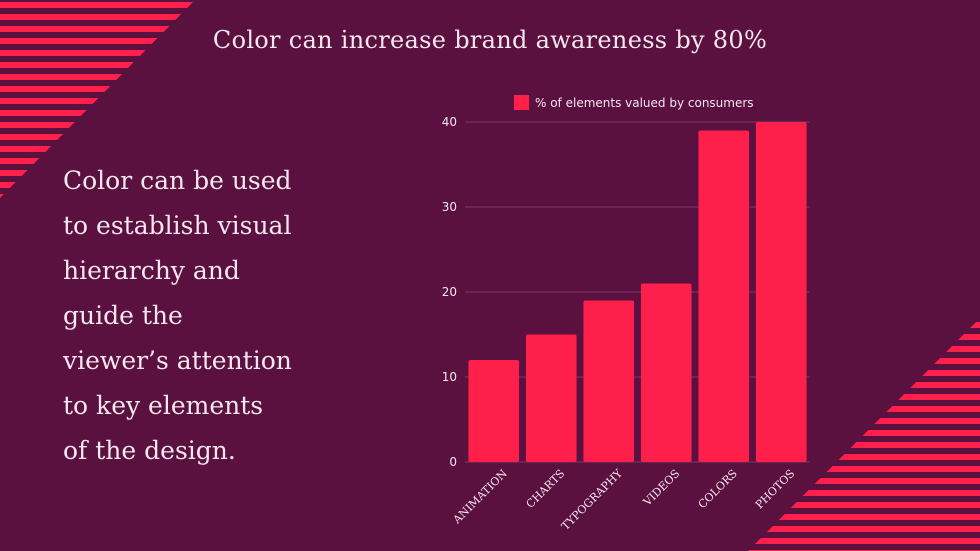 The height and width of the screenshot is (551, 980). I want to click on body-line: guide the, so click(123, 315).